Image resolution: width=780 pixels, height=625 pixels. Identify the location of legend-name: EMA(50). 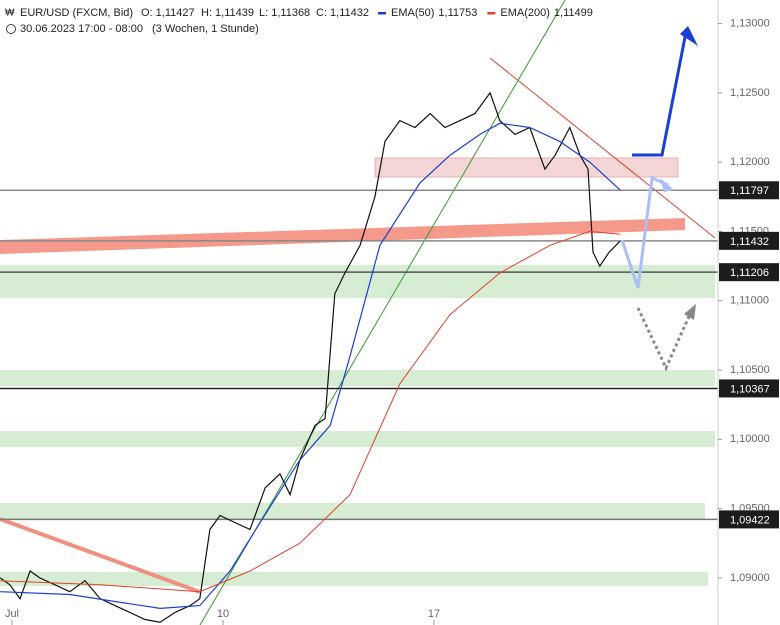
(412, 13).